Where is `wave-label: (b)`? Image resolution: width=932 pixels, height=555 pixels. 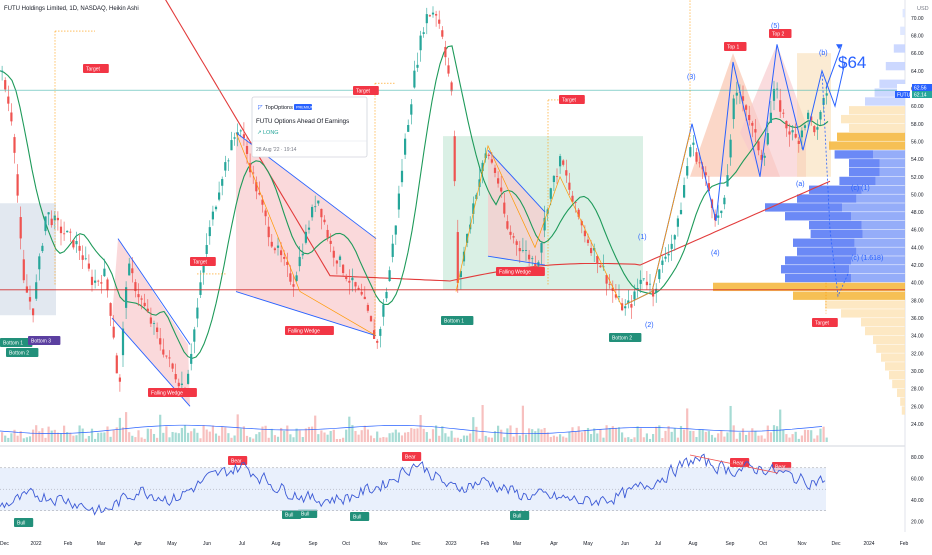
wave-label: (b) is located at coordinates (823, 53).